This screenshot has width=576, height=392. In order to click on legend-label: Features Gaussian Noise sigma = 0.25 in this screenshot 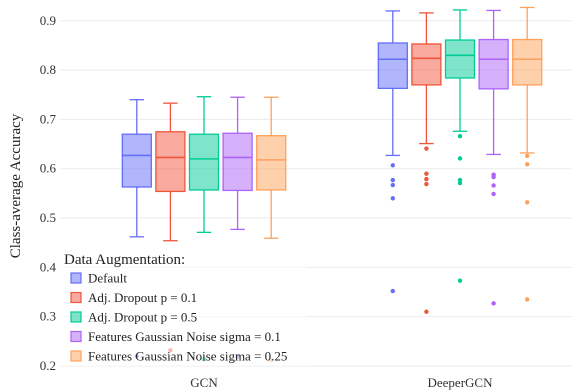, I will do `click(187, 356)`.